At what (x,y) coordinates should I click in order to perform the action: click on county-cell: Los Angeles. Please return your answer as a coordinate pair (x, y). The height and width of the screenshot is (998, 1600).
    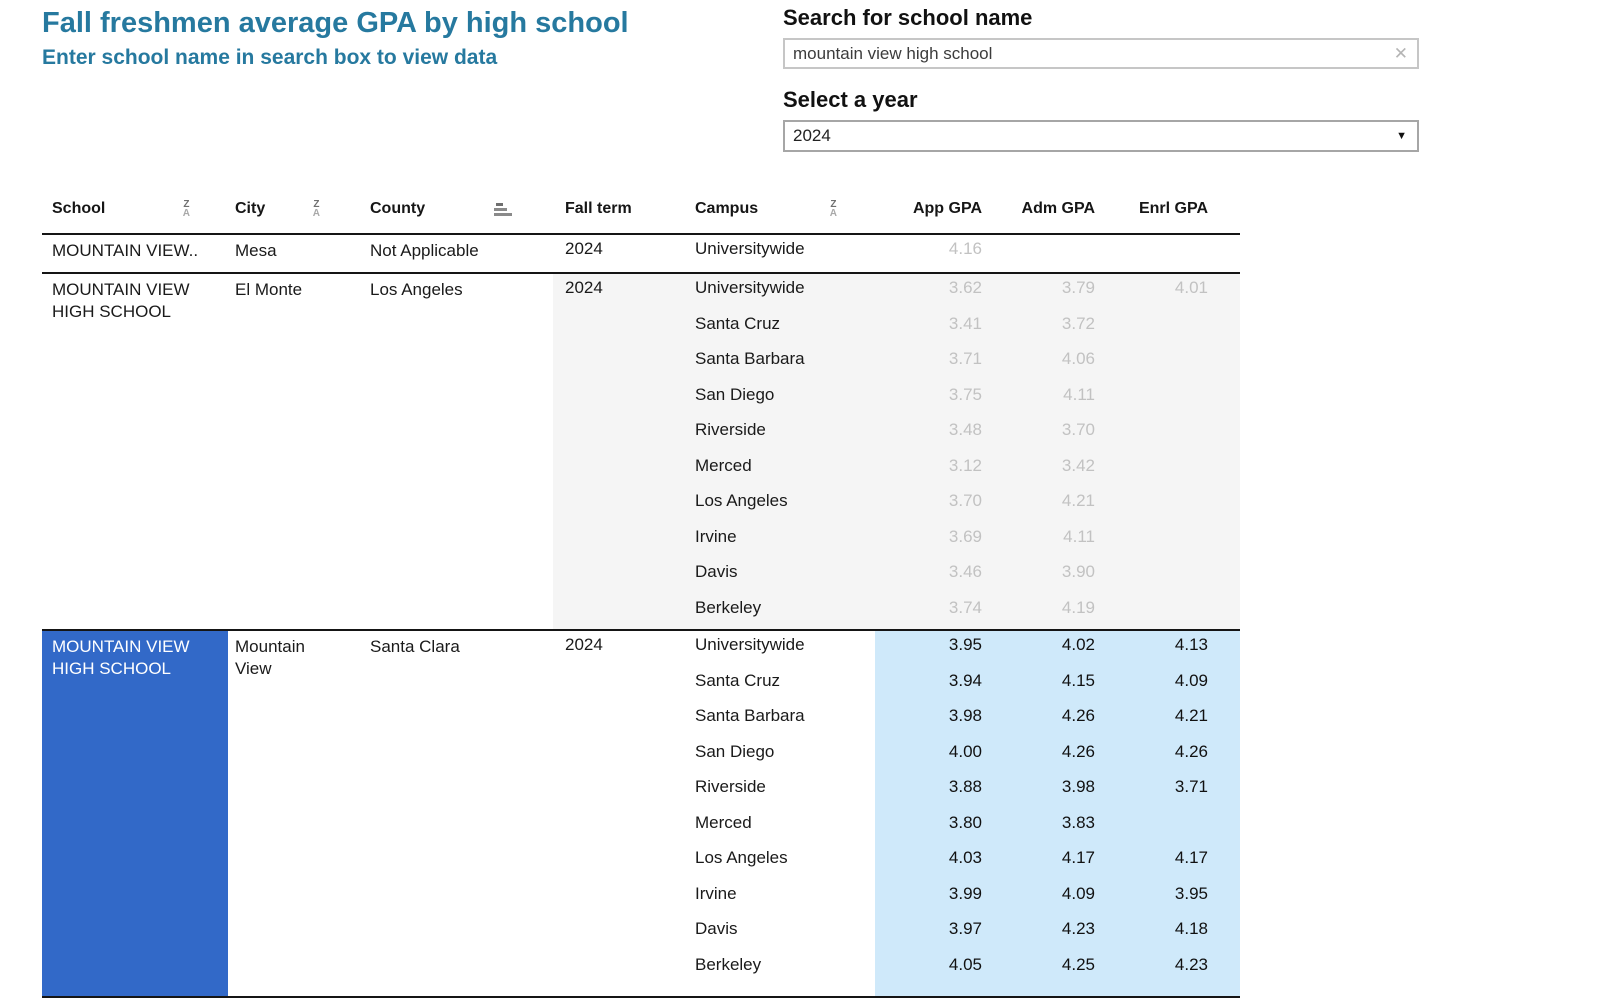
    Looking at the image, I should click on (416, 289).